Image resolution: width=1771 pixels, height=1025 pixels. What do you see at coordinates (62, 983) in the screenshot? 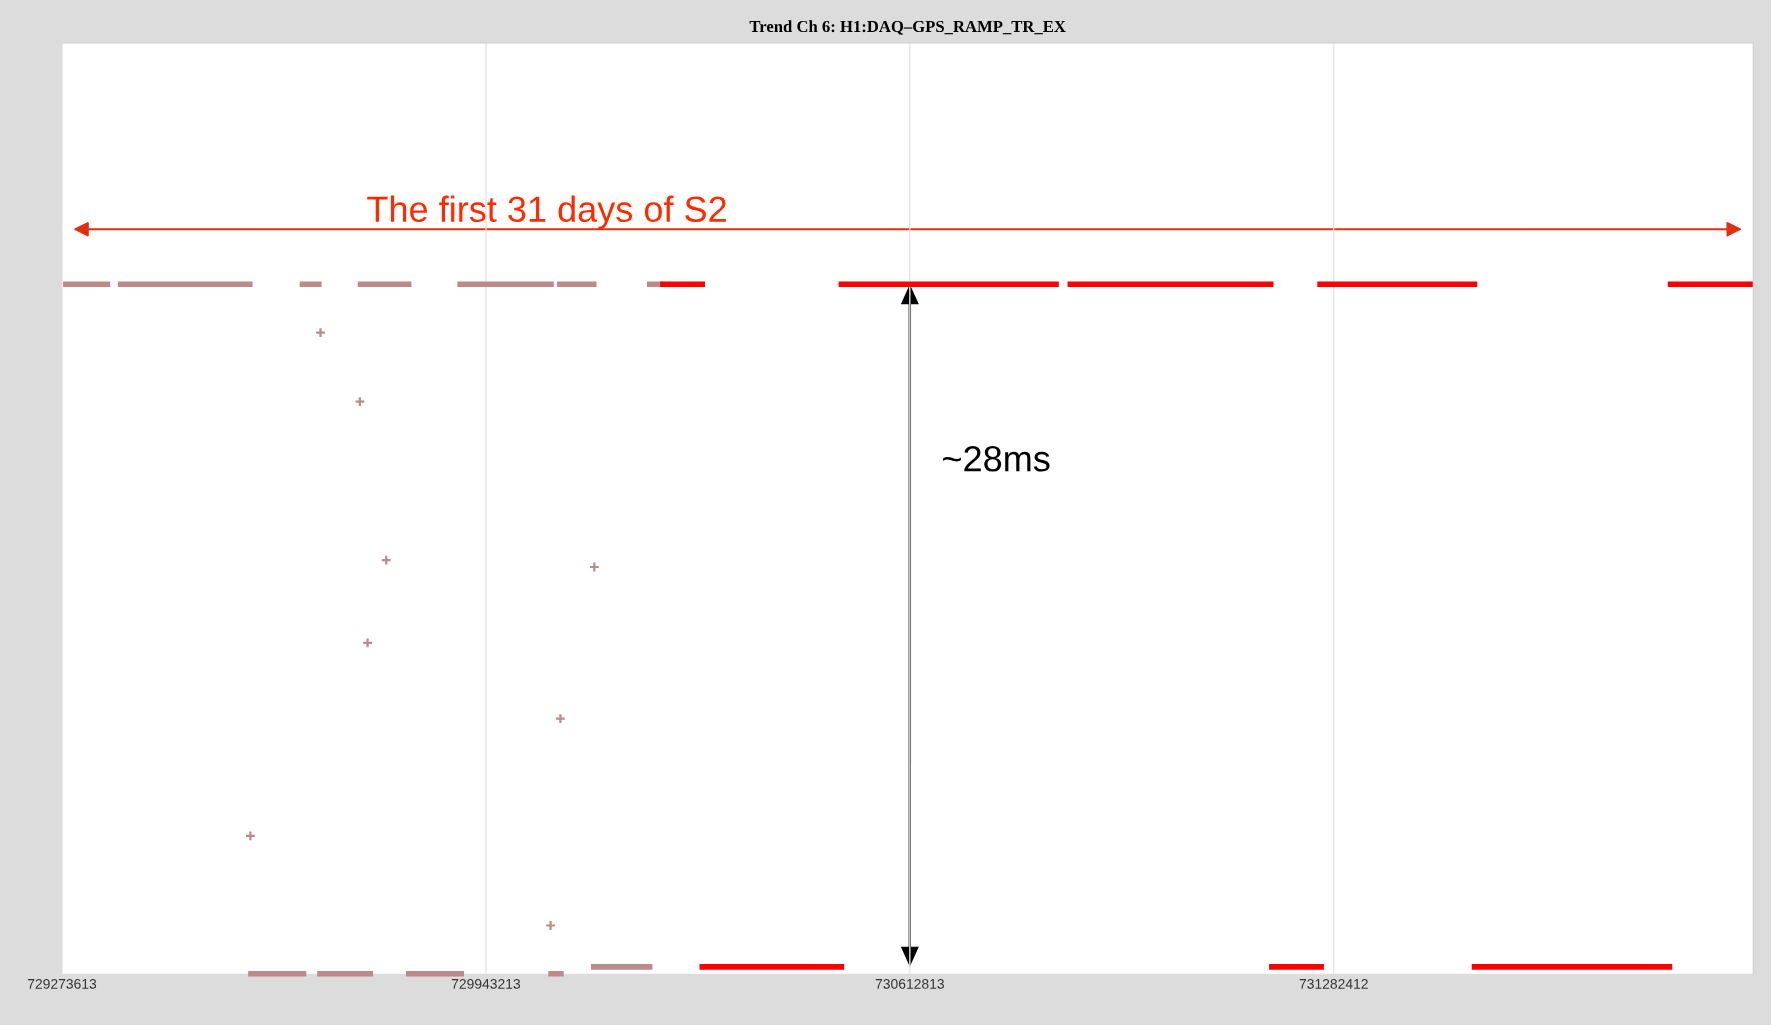
I see `x-tick-label: 729273613` at bounding box center [62, 983].